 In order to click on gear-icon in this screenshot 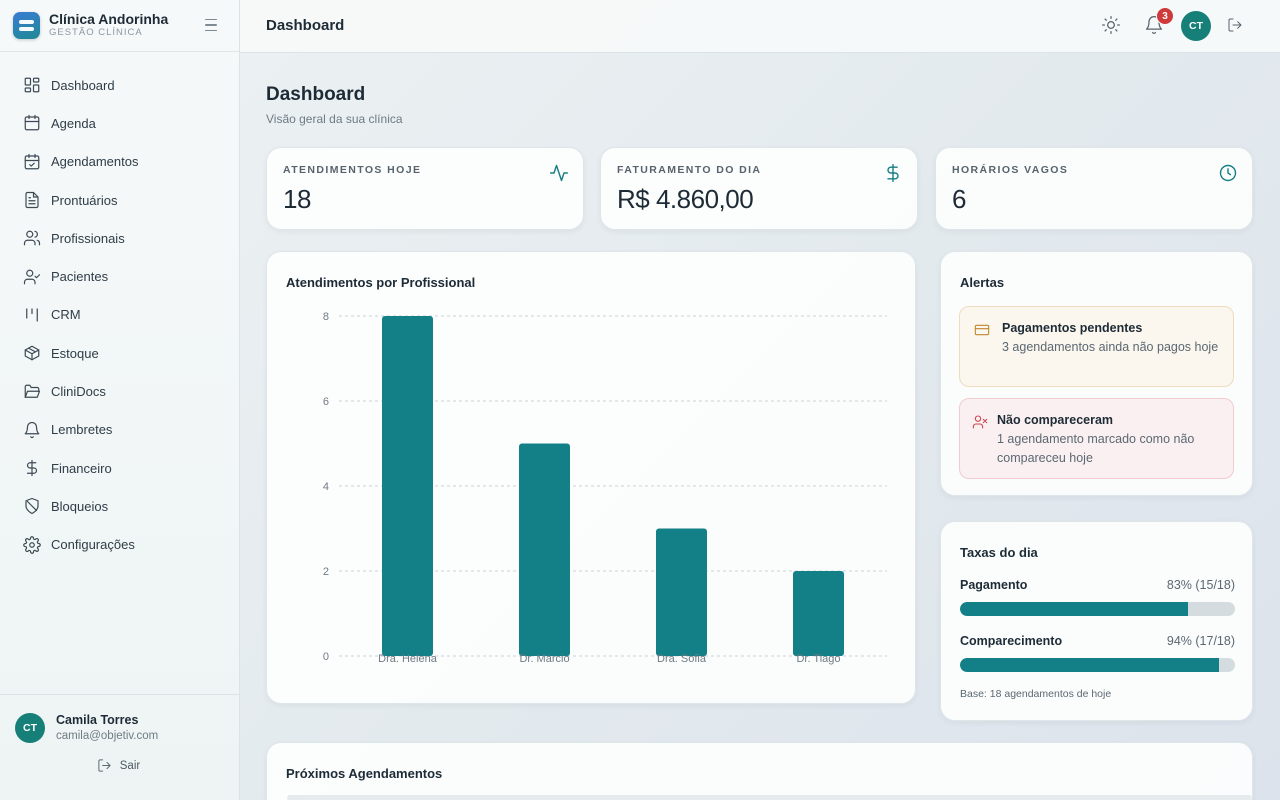, I will do `click(32, 544)`.